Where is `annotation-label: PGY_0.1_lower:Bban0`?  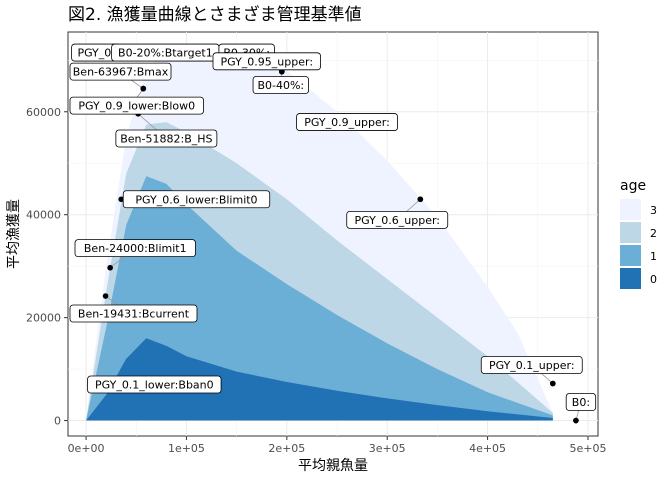 annotation-label: PGY_0.1_lower:Bban0 is located at coordinates (154, 385).